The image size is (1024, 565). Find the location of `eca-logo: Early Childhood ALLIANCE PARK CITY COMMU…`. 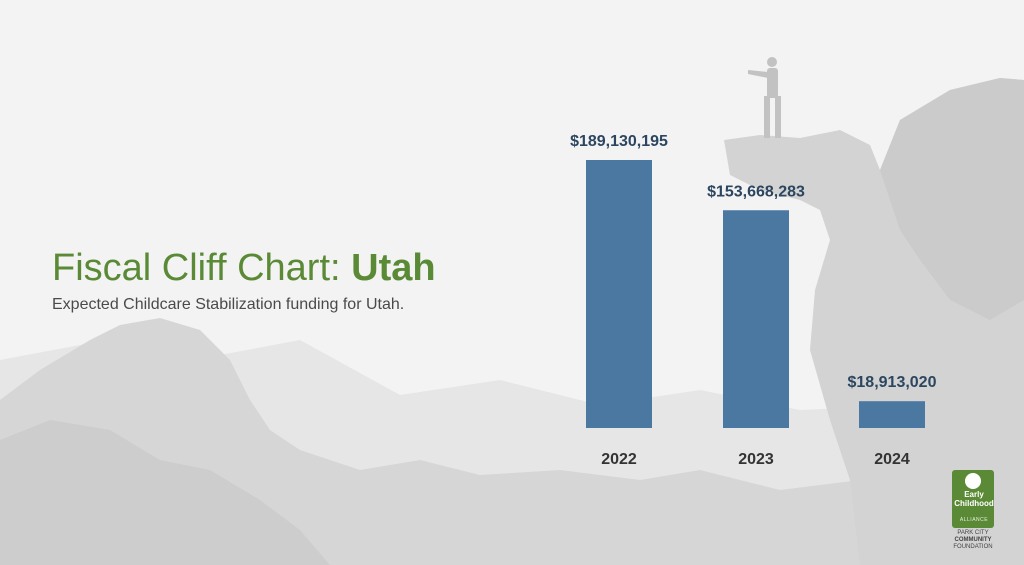

eca-logo: Early Childhood ALLIANCE PARK CITY COMMU… is located at coordinates (981, 512).